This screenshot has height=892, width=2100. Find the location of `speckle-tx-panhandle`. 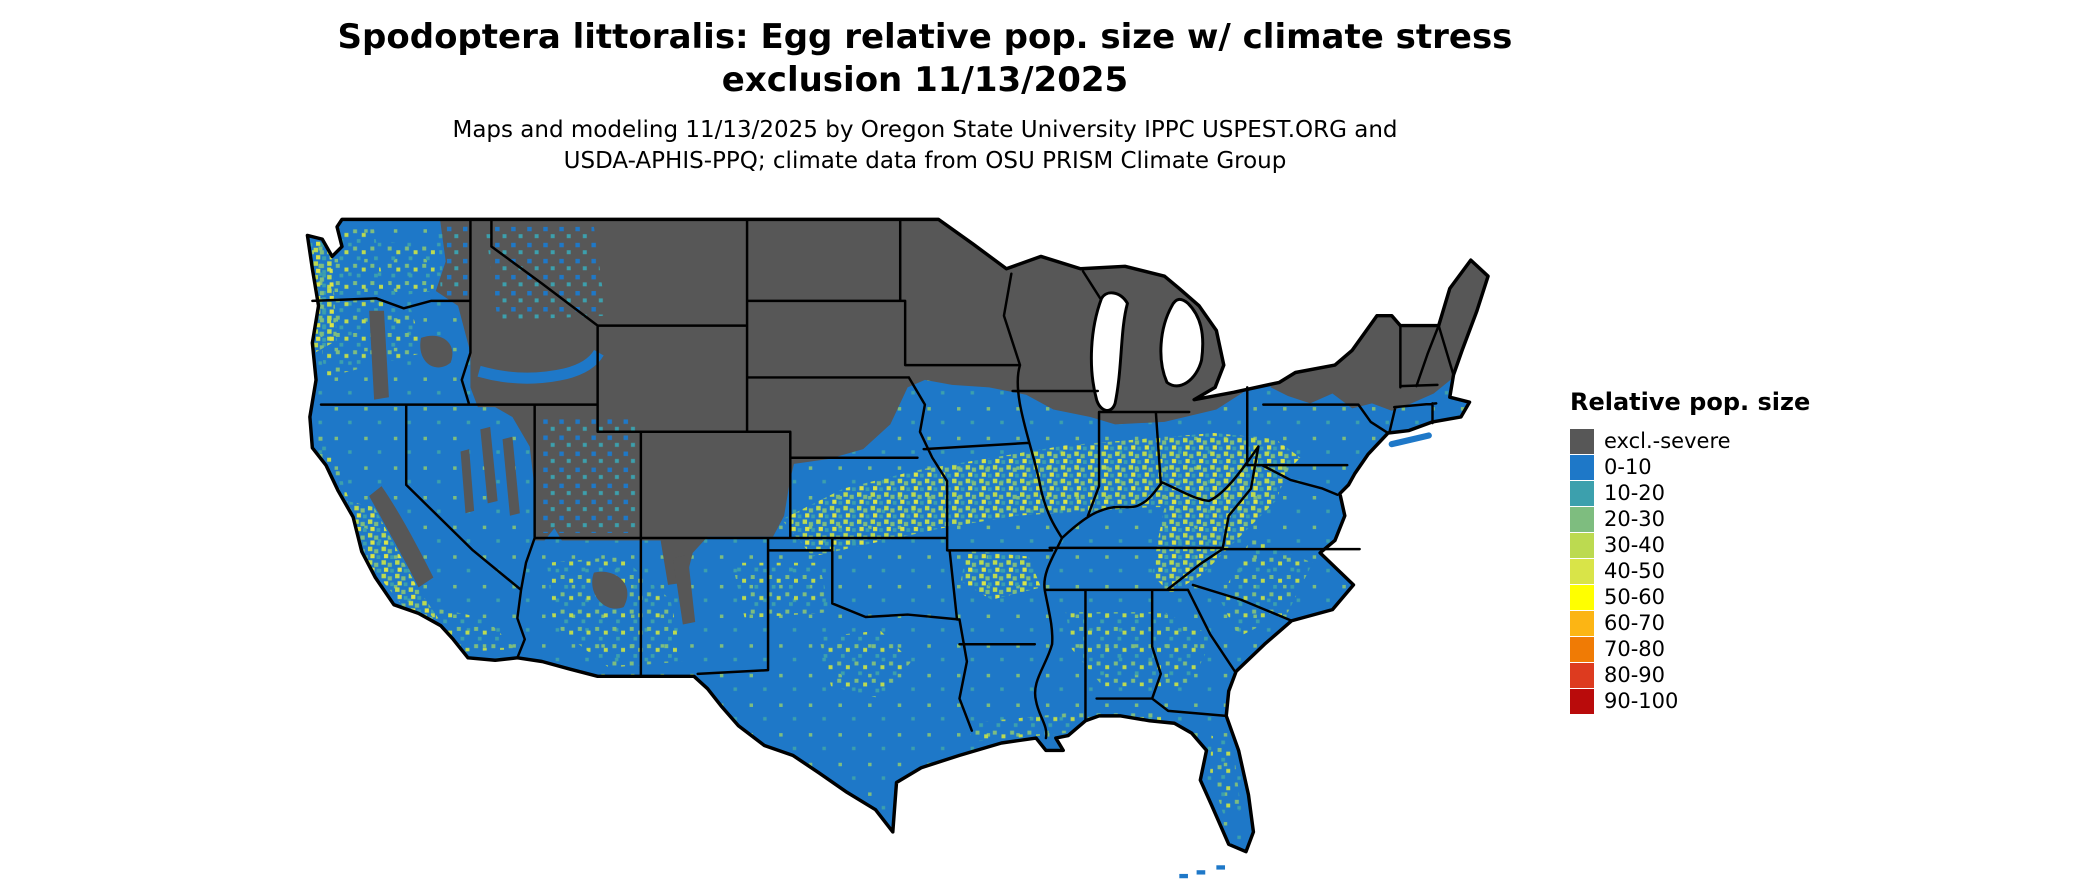

speckle-tx-panhandle is located at coordinates (782, 590).